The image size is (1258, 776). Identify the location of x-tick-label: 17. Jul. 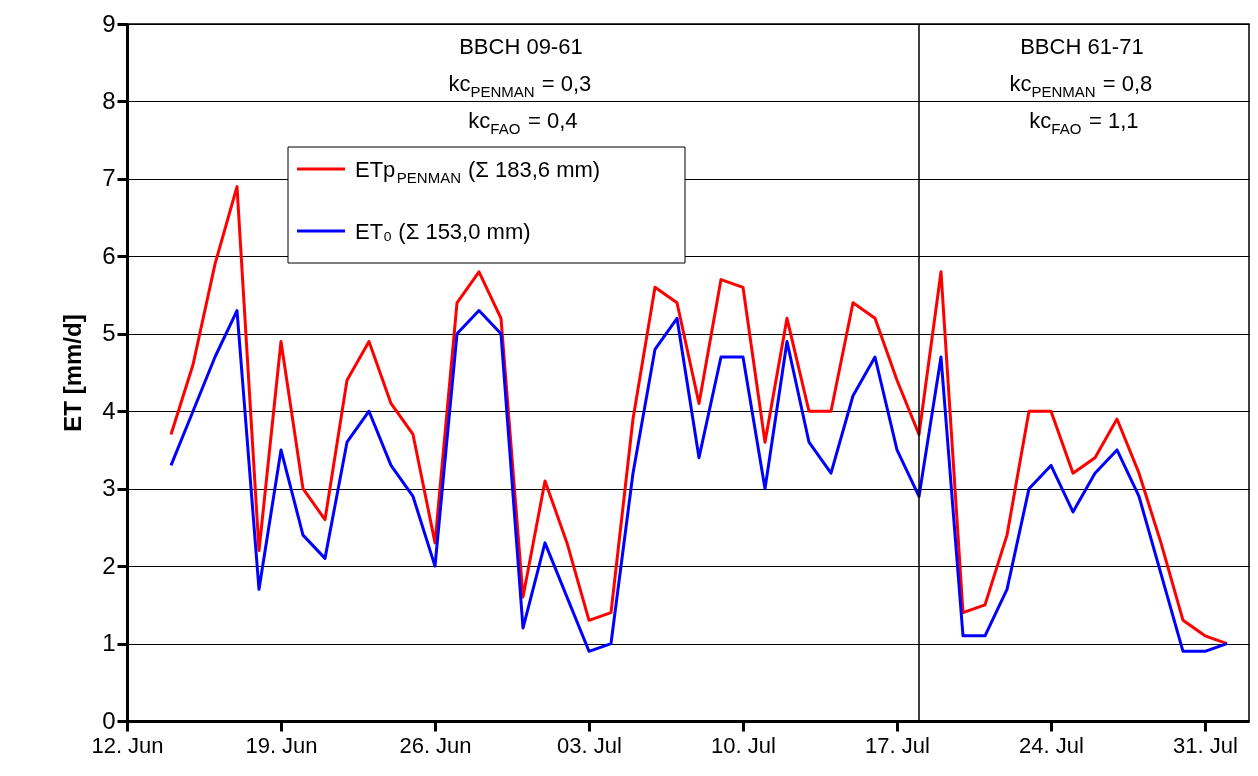
(897, 745).